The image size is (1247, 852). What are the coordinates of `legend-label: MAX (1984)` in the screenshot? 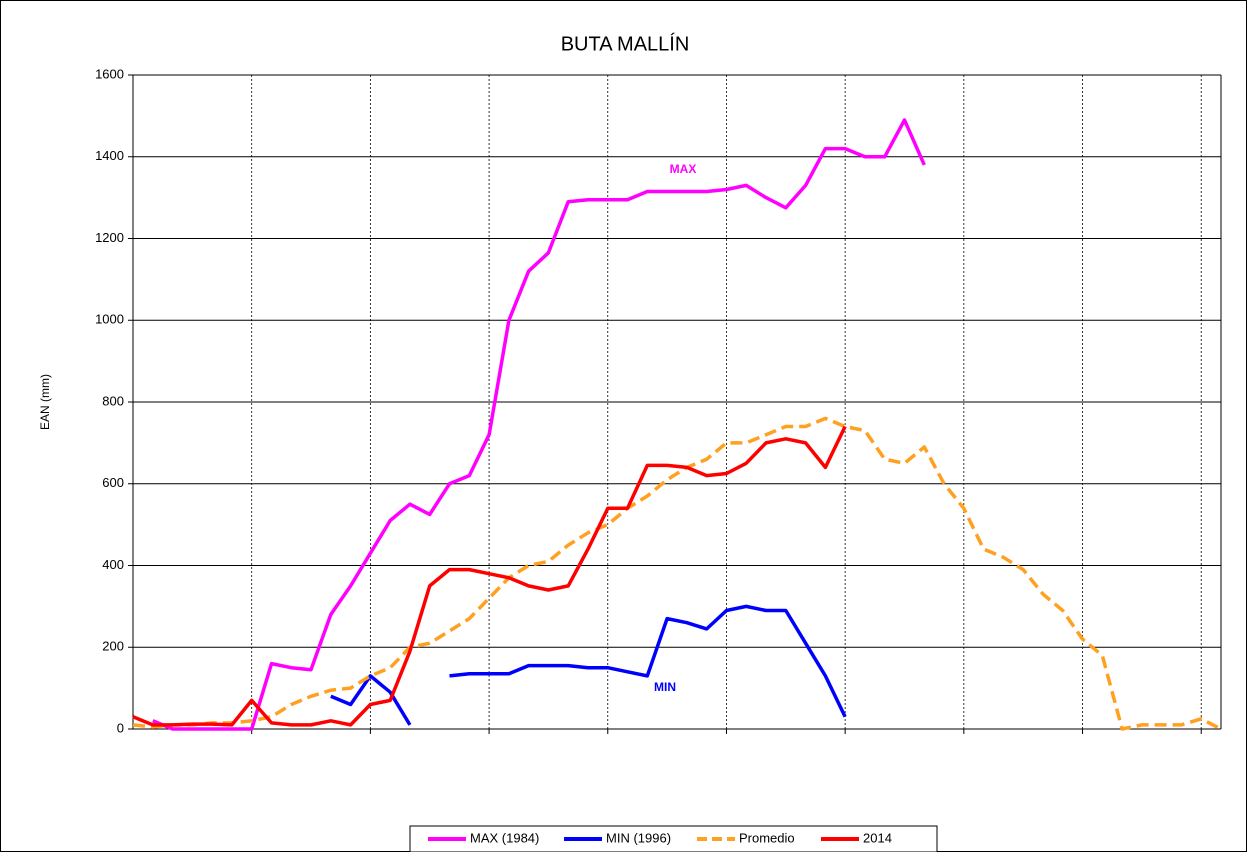 It's located at (504, 837).